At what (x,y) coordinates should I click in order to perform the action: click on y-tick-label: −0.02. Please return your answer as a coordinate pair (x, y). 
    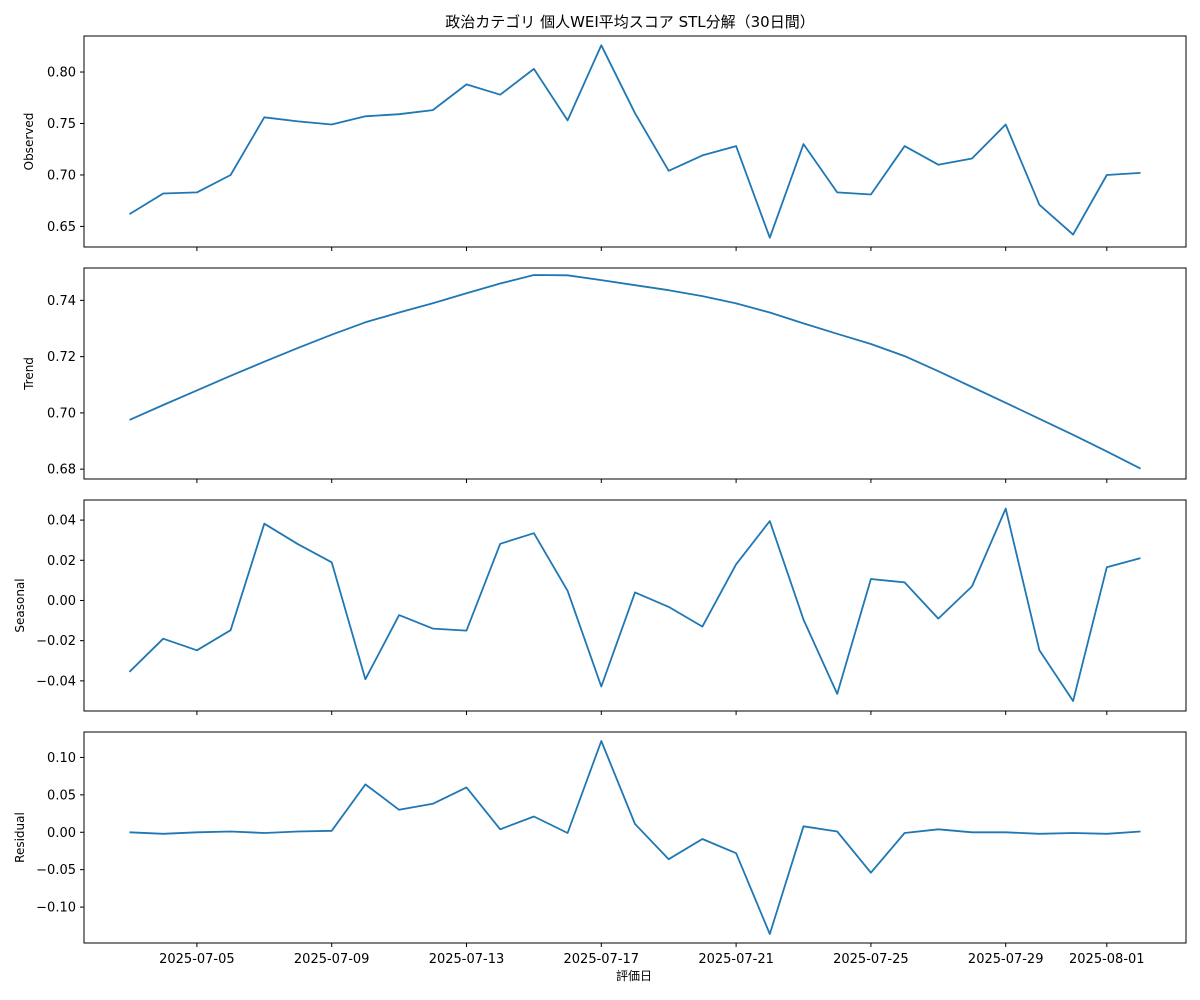
    Looking at the image, I should click on (56, 641).